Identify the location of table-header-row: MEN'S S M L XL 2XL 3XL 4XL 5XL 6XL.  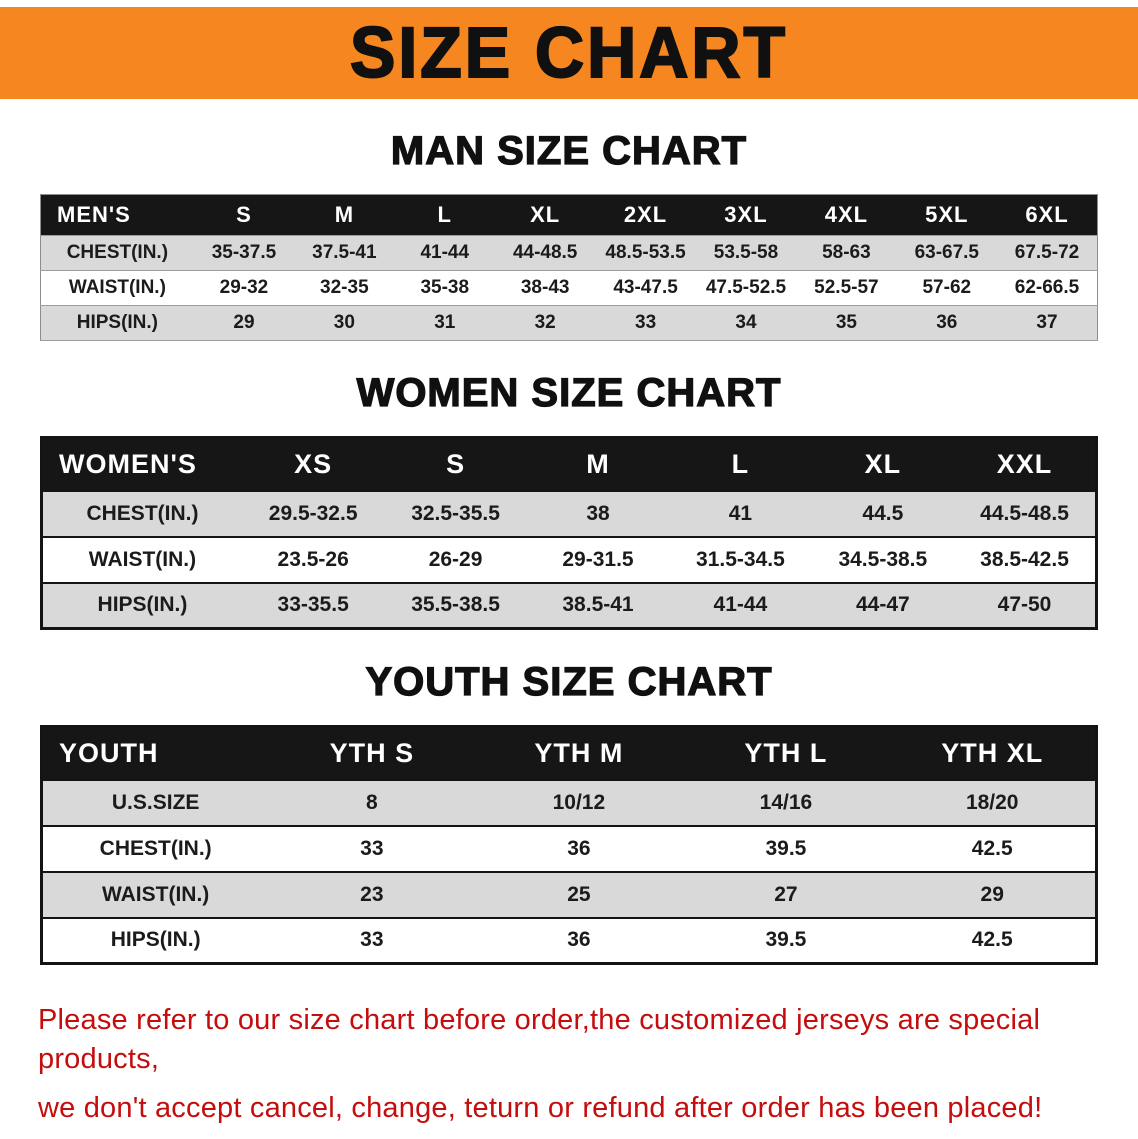
(569, 215).